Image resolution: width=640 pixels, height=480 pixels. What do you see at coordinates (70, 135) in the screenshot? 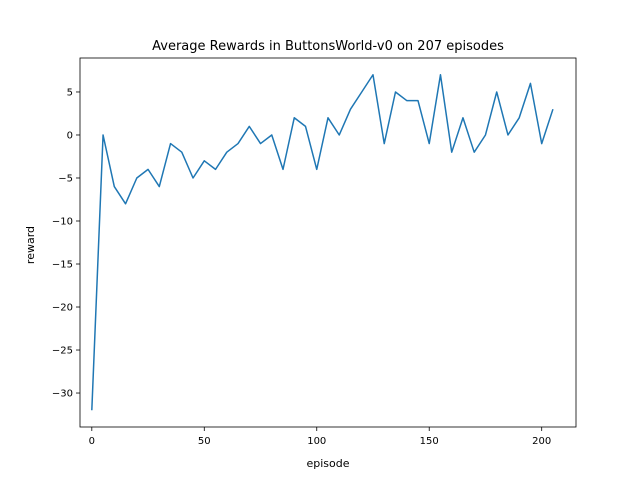
I see `y-tick-label: 0` at bounding box center [70, 135].